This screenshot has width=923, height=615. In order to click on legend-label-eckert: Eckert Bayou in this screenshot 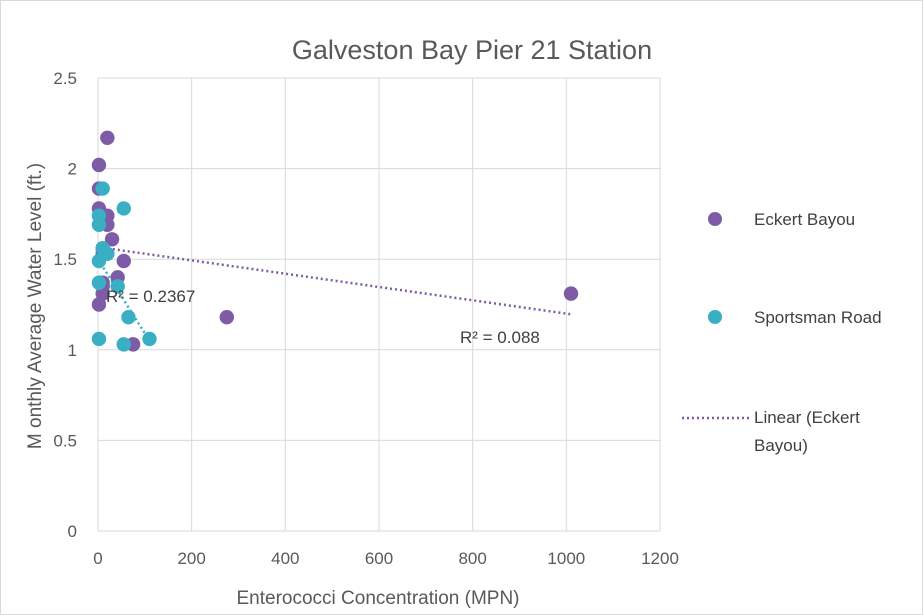, I will do `click(804, 219)`.